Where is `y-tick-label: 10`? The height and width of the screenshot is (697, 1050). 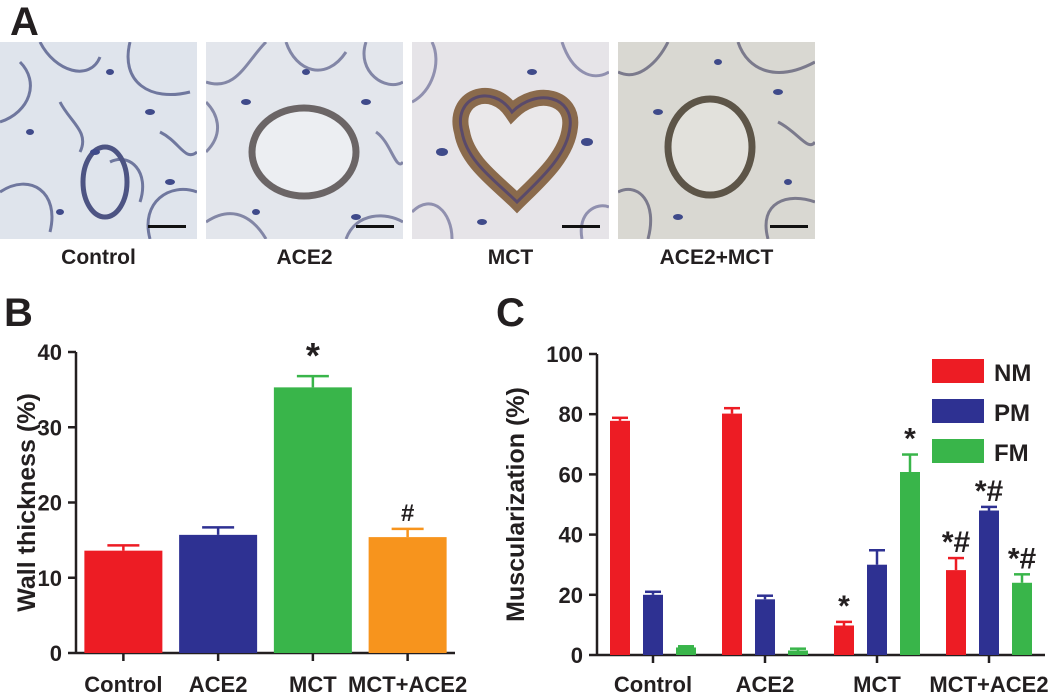 y-tick-label: 10 is located at coordinates (50, 578).